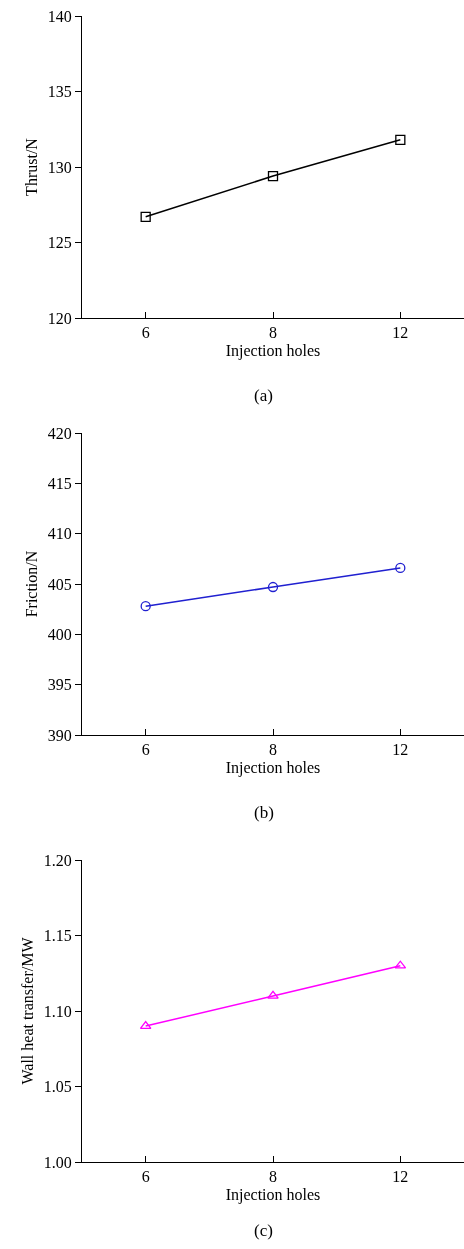 This screenshot has width=464, height=1249. I want to click on text: (b), so click(264, 812).